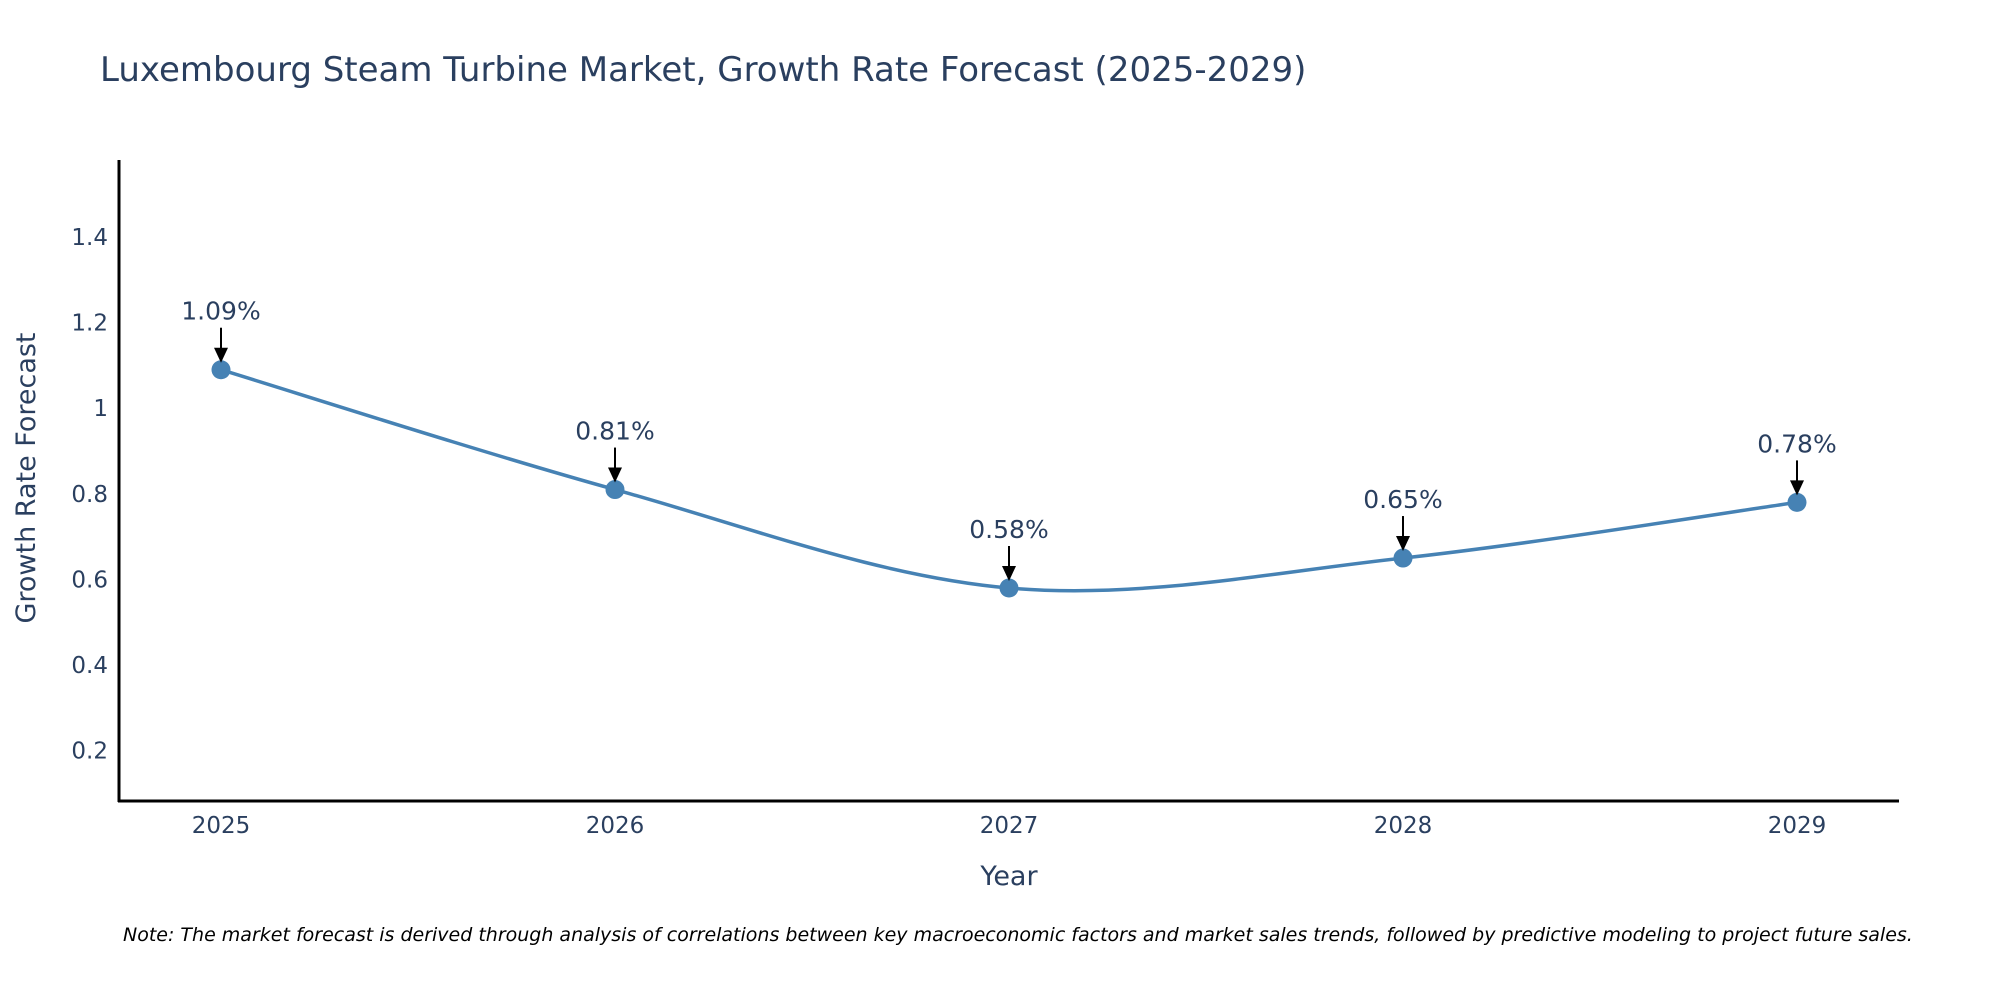  I want to click on x-tick-label: 2029, so click(1797, 826).